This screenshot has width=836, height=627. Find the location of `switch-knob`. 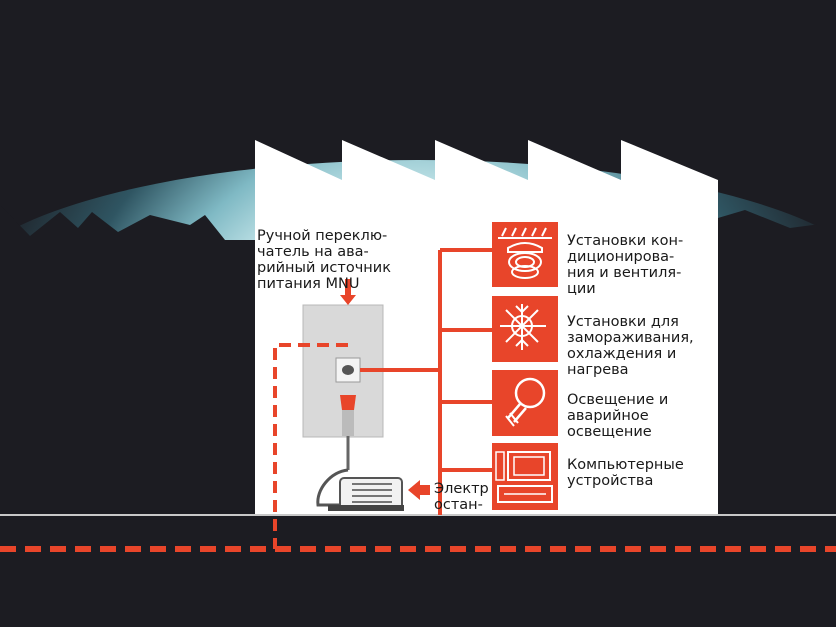

switch-knob is located at coordinates (348, 370).